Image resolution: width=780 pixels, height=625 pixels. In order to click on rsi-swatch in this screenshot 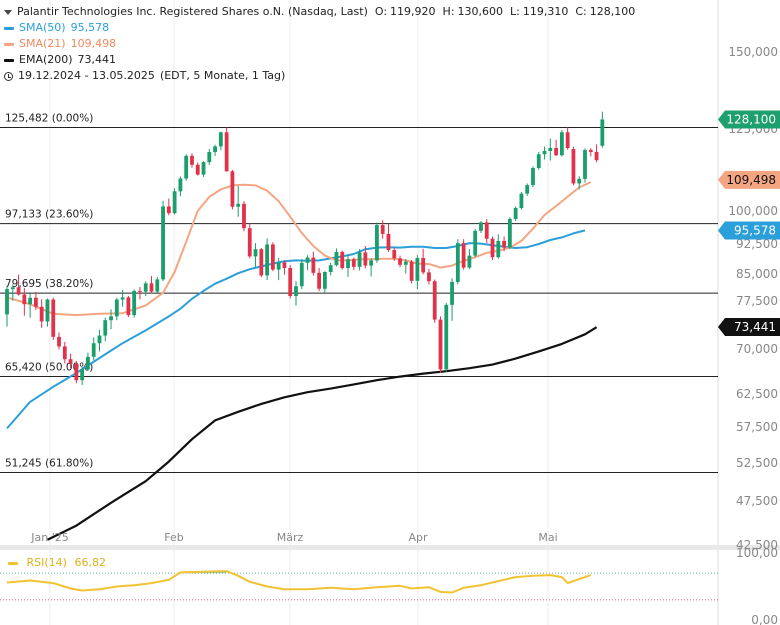, I will do `click(13, 563)`.